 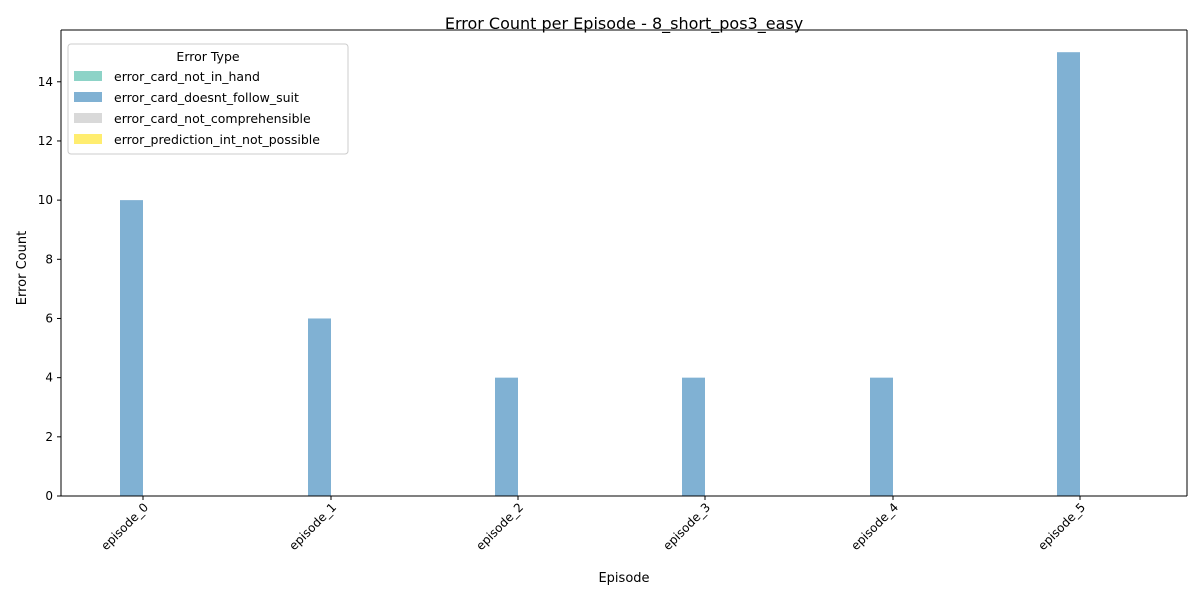 I want to click on legend-label: error_prediction_int_not_possible, so click(x=217, y=139).